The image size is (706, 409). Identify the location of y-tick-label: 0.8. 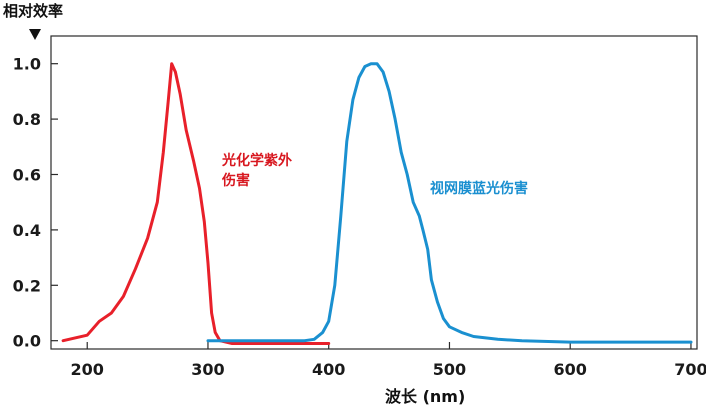
(27, 119).